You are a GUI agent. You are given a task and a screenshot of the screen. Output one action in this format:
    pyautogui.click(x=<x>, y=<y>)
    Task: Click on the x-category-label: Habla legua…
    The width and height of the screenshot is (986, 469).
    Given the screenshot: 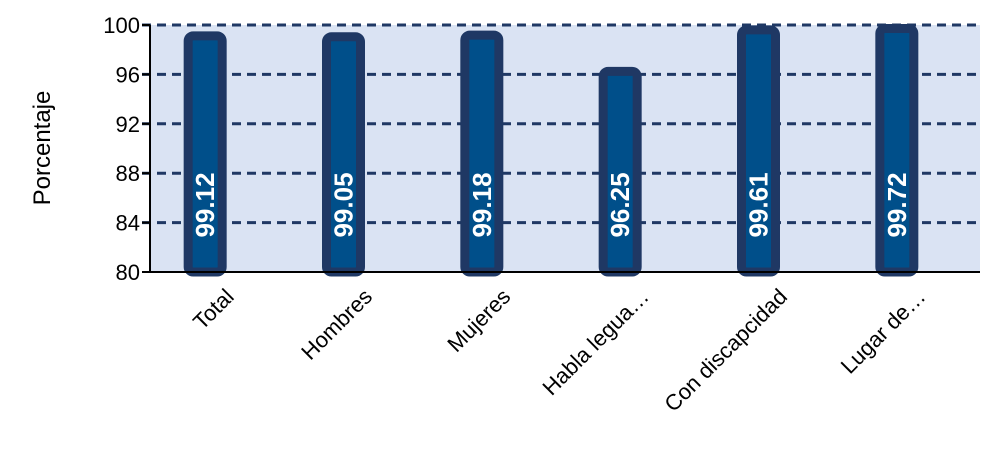 What is the action you would take?
    pyautogui.click(x=595, y=342)
    